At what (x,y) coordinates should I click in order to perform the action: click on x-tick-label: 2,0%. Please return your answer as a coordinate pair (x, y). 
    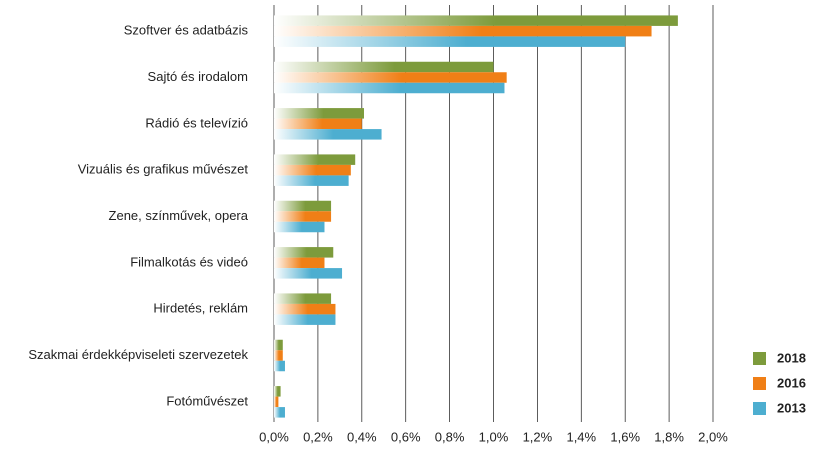
    Looking at the image, I should click on (713, 436).